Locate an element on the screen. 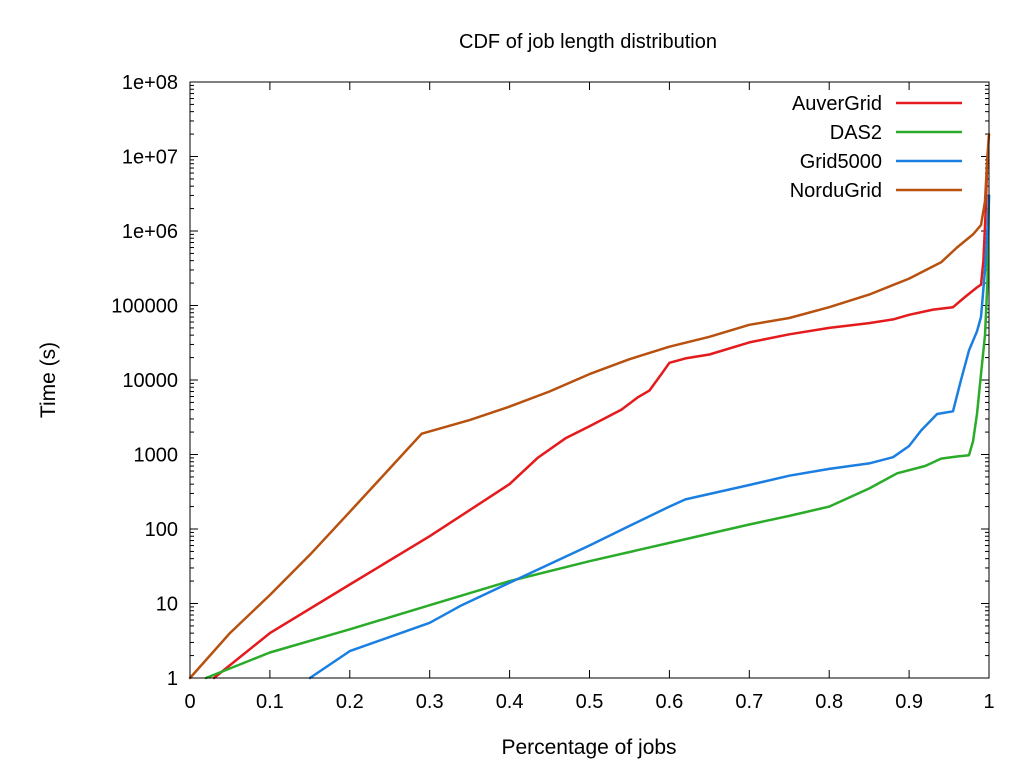 The height and width of the screenshot is (768, 1024). y-tick-label: 10000 is located at coordinates (150, 381).